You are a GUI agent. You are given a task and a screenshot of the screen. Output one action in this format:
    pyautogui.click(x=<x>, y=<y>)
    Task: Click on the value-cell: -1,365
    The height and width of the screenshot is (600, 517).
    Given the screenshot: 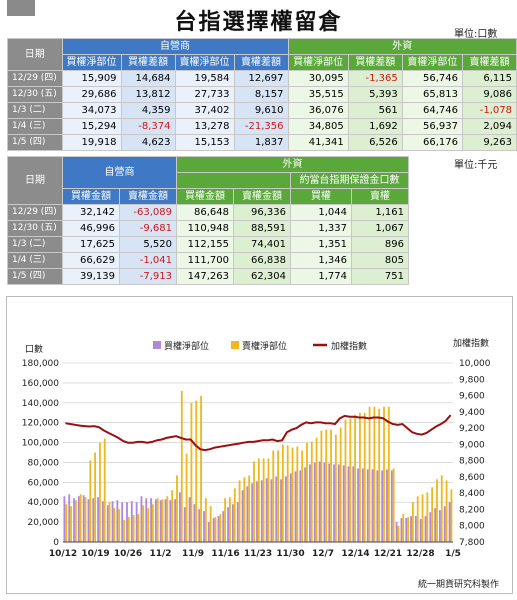 What is the action you would take?
    pyautogui.click(x=375, y=78)
    